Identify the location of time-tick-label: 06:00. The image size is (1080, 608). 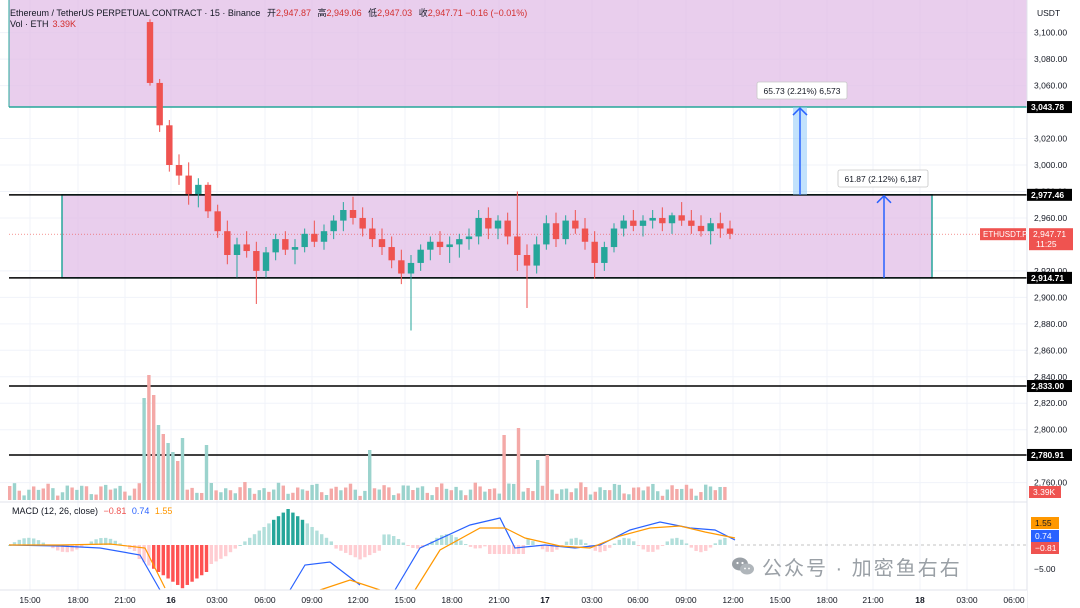
(638, 600).